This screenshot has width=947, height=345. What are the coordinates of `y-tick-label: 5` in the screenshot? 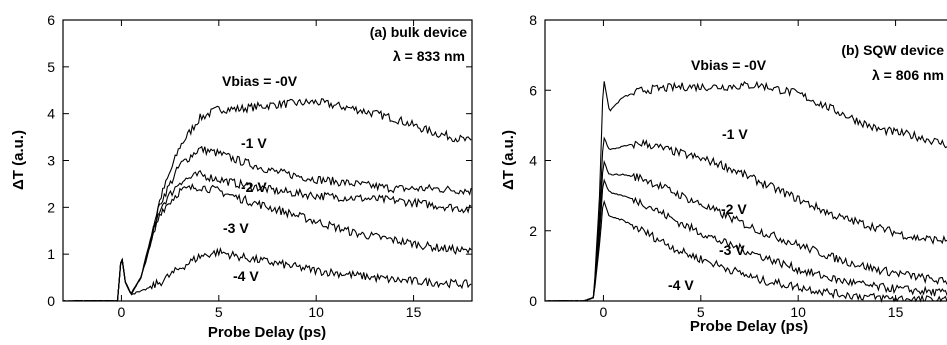 It's located at (51, 67).